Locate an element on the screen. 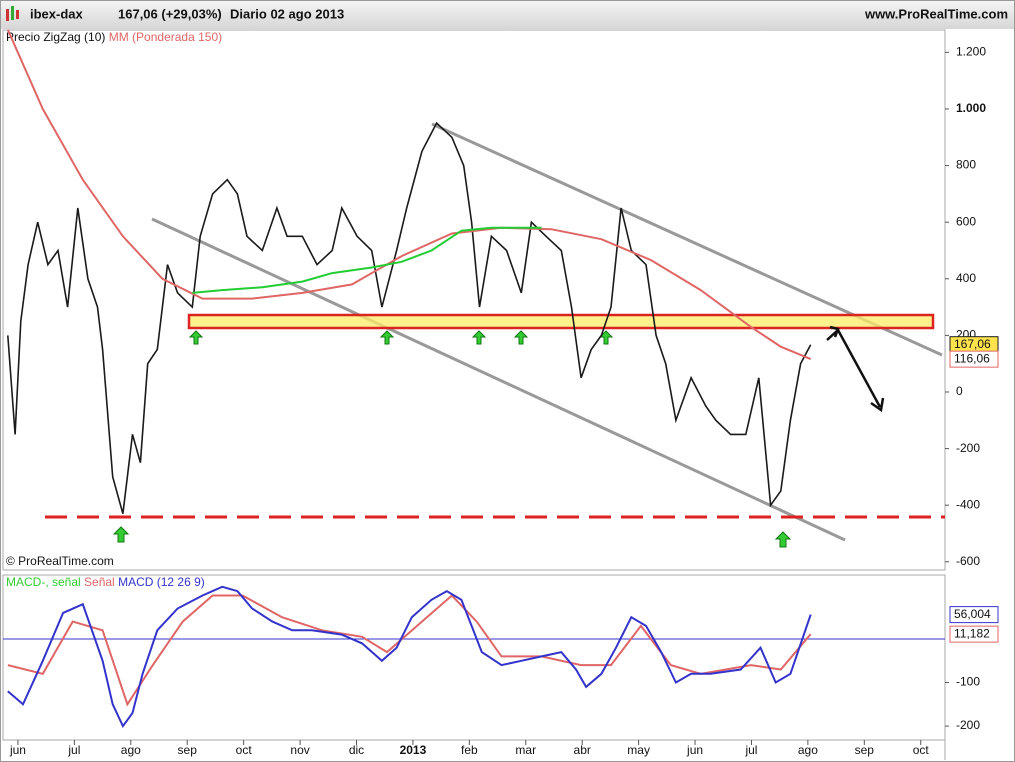 The width and height of the screenshot is (1015, 762). legend: Precio ZigZag (10) MM (Ponderada 150) is located at coordinates (114, 37).